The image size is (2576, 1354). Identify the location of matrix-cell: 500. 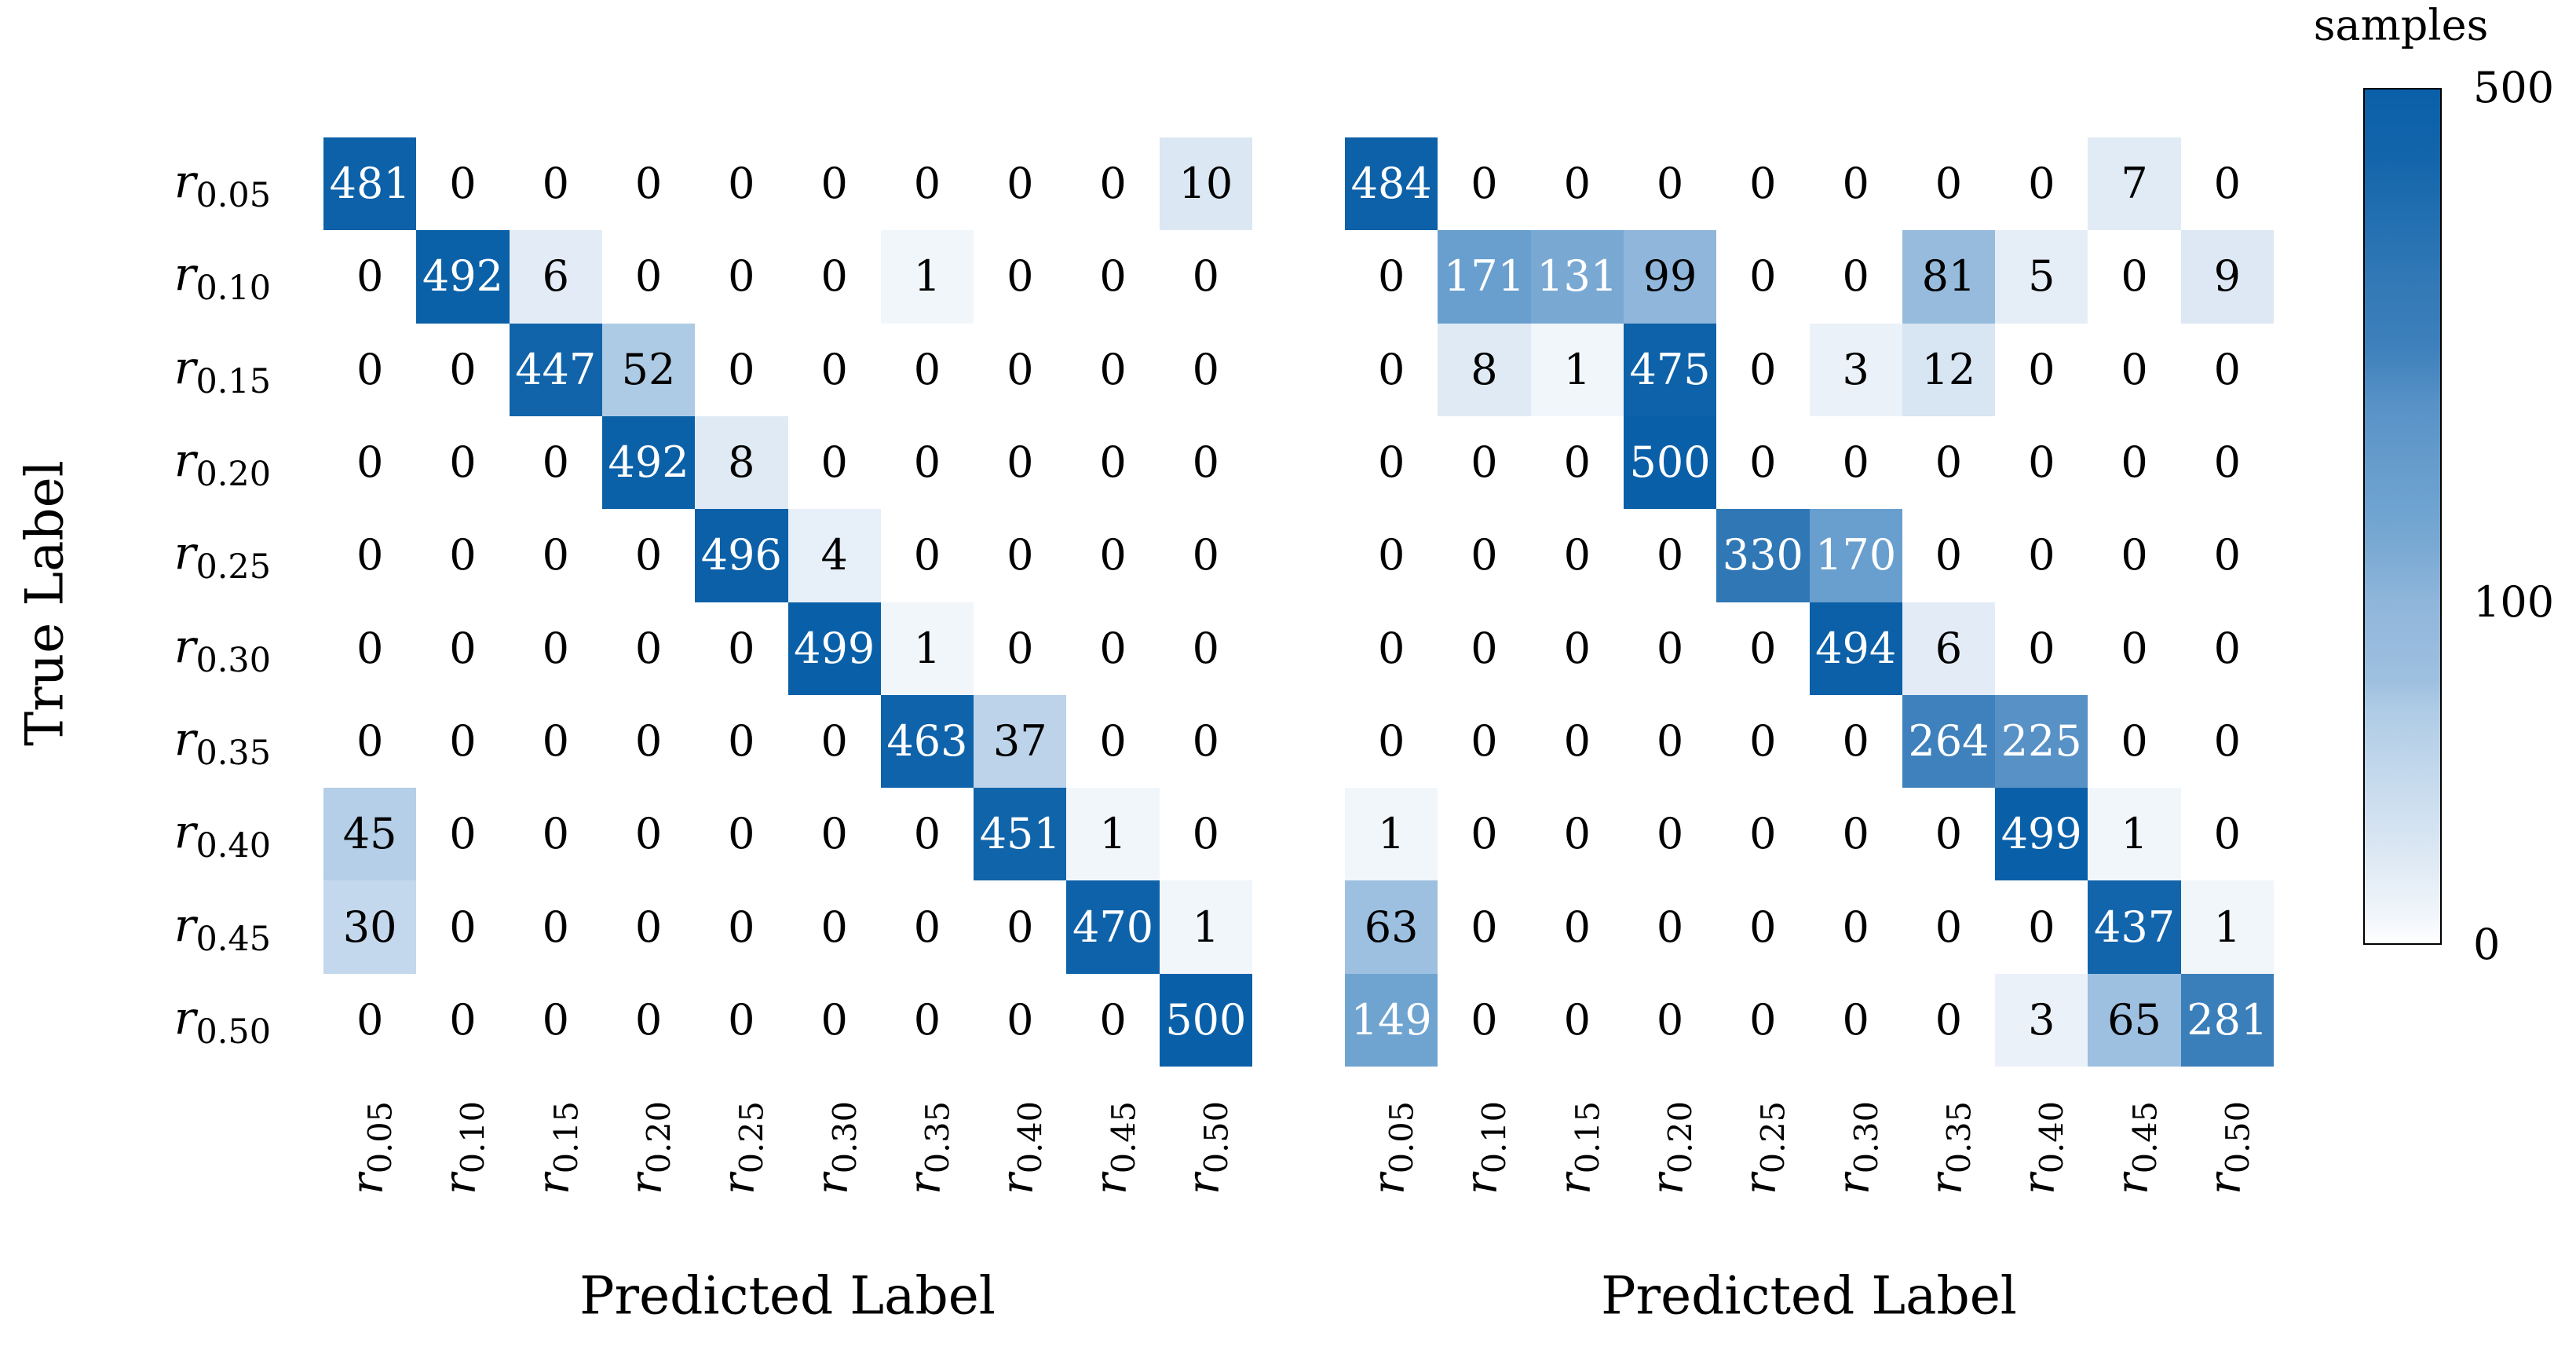
(1206, 1020).